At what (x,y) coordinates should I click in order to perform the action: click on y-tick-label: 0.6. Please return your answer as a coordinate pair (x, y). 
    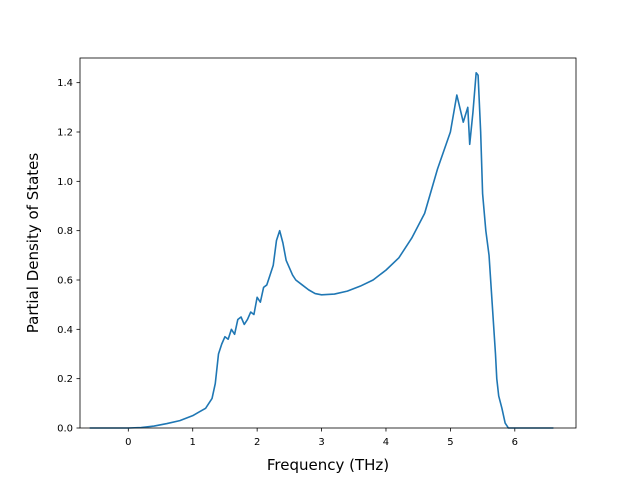
    Looking at the image, I should click on (65, 281).